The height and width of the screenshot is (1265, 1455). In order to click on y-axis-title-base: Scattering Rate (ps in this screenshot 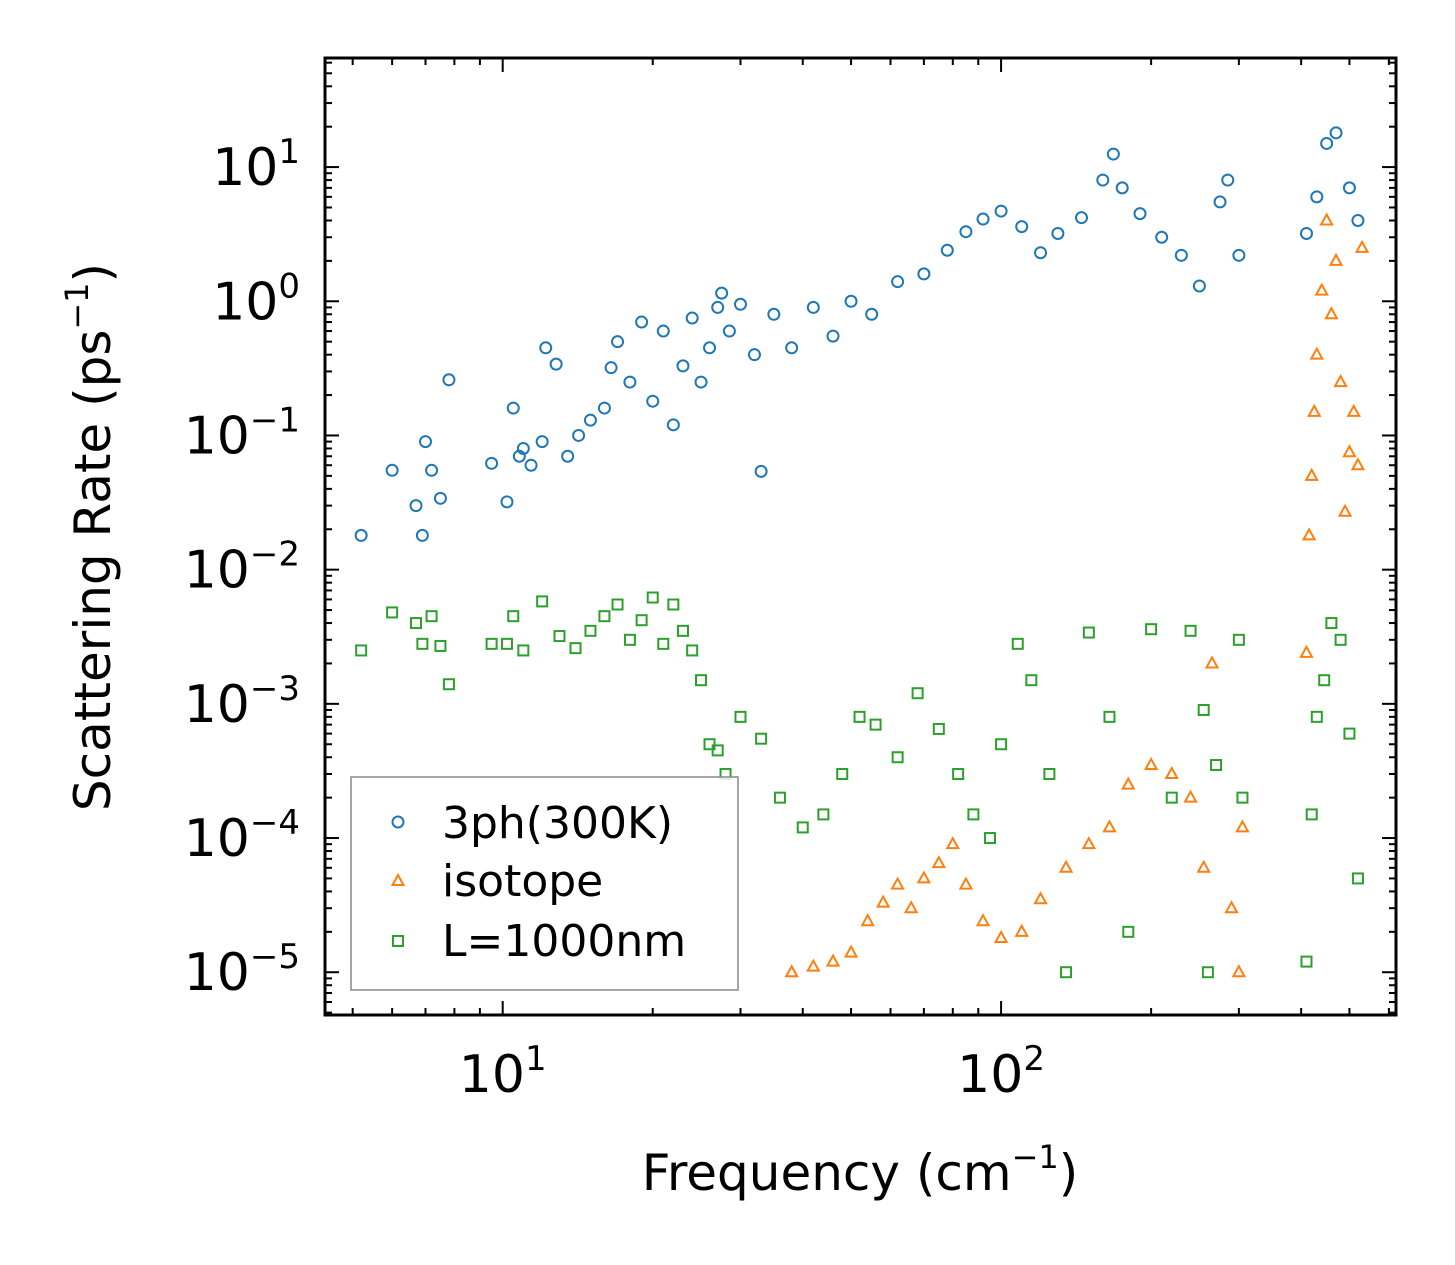, I will do `click(93, 570)`.